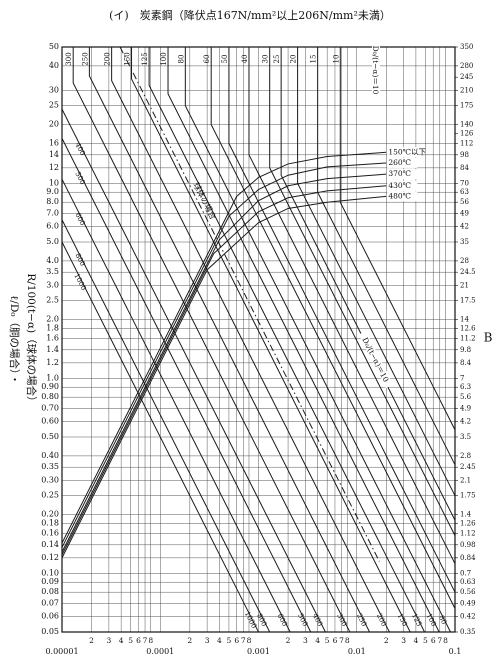 The image size is (500, 660). I want to click on y2-tick-label: 0.98, so click(468, 545).